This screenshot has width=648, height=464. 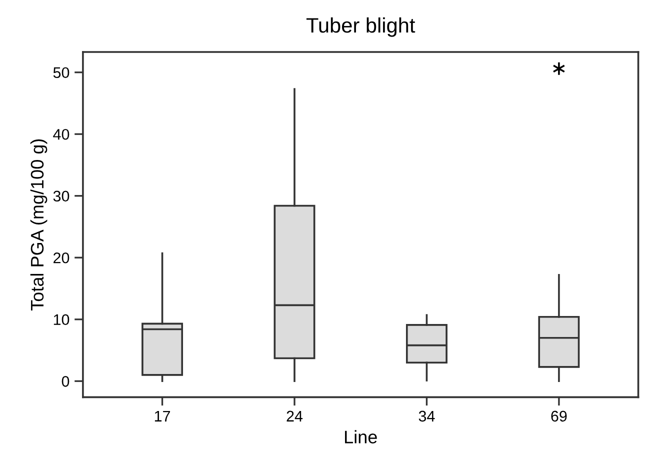 What do you see at coordinates (61, 72) in the screenshot?
I see `y-tick-label: 50` at bounding box center [61, 72].